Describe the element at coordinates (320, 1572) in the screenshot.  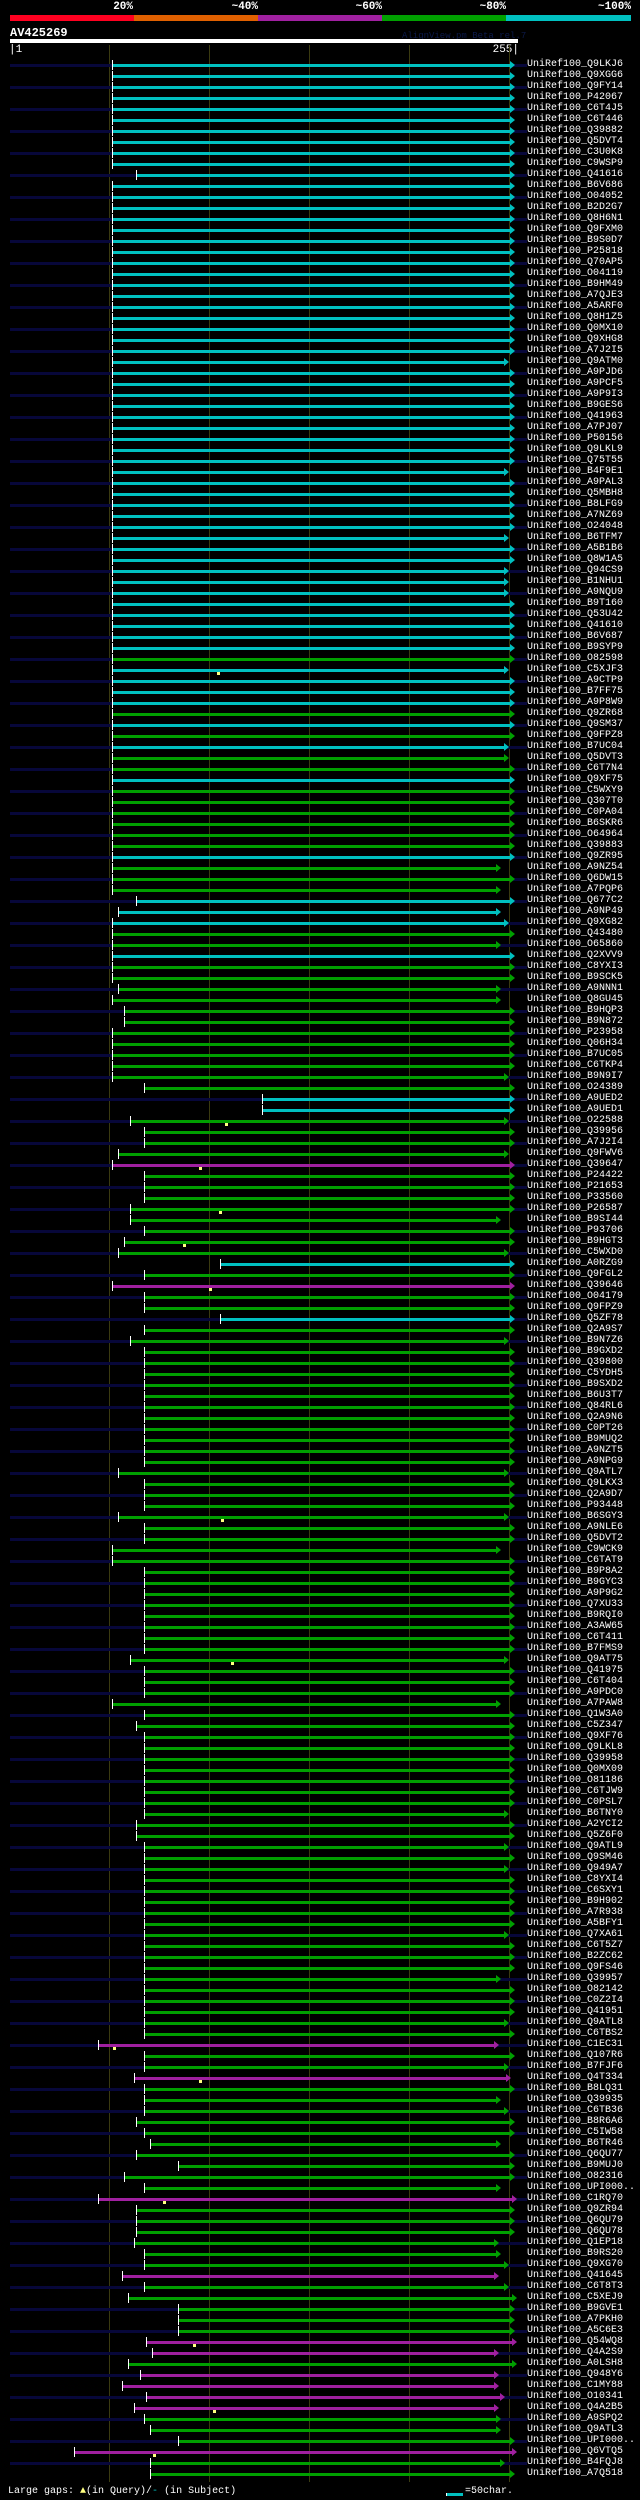
I see `hit-row: UniRef100_B9P8A2` at that location.